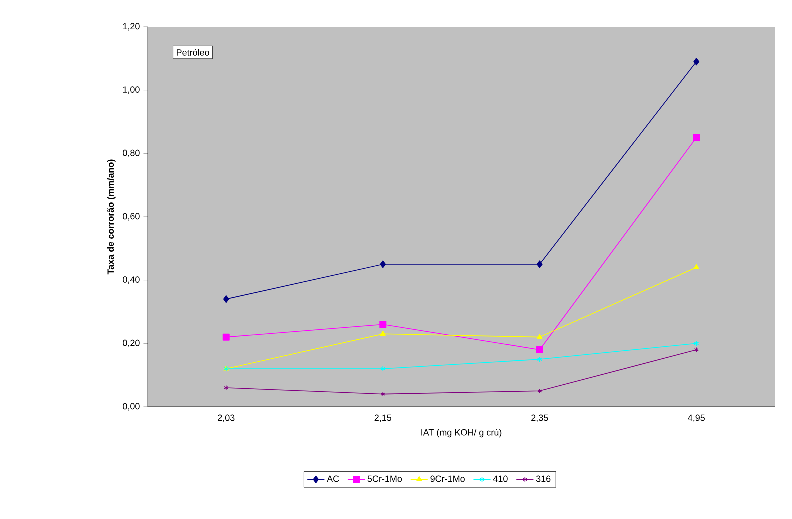 This screenshot has width=792, height=519. I want to click on y-tick-label: 0,60, so click(131, 217).